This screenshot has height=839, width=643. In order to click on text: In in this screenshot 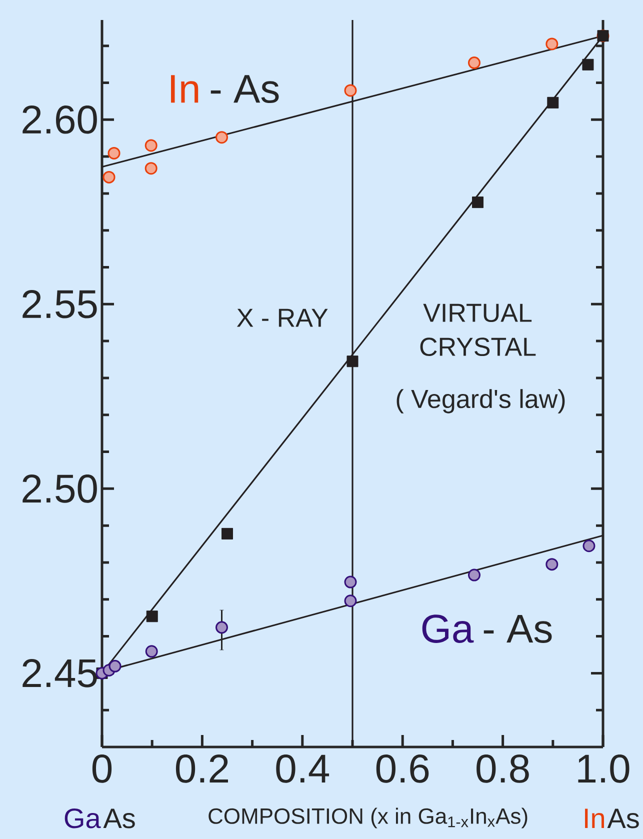, I will do `click(594, 818)`.